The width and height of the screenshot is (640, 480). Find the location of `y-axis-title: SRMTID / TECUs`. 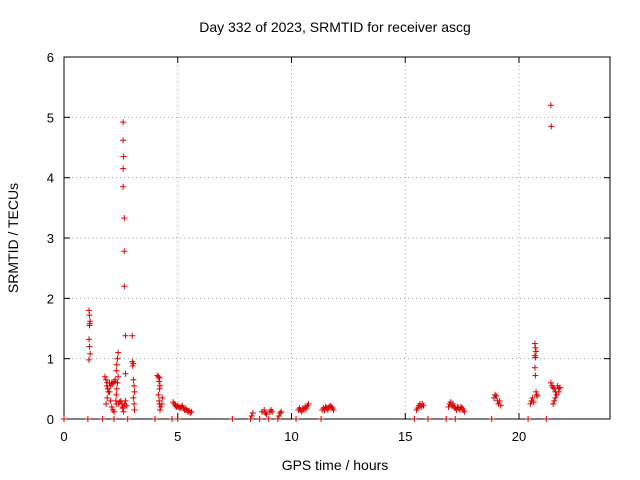

y-axis-title: SRMTID / TECUs is located at coordinates (13, 238).